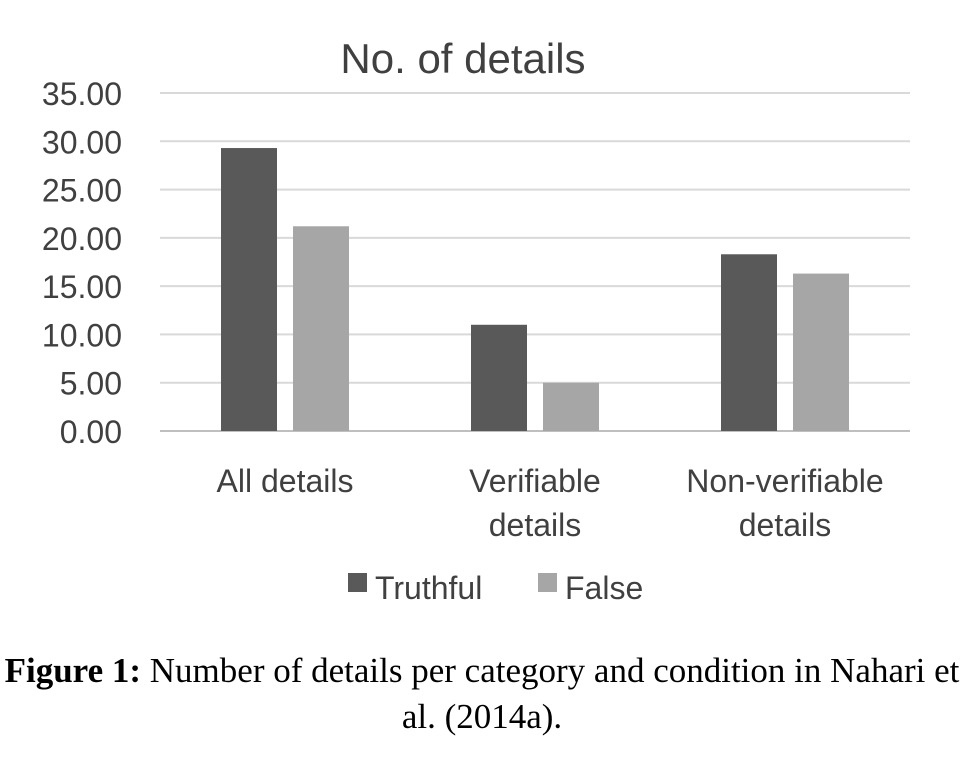  What do you see at coordinates (82, 287) in the screenshot?
I see `y-tick-label: 15.00` at bounding box center [82, 287].